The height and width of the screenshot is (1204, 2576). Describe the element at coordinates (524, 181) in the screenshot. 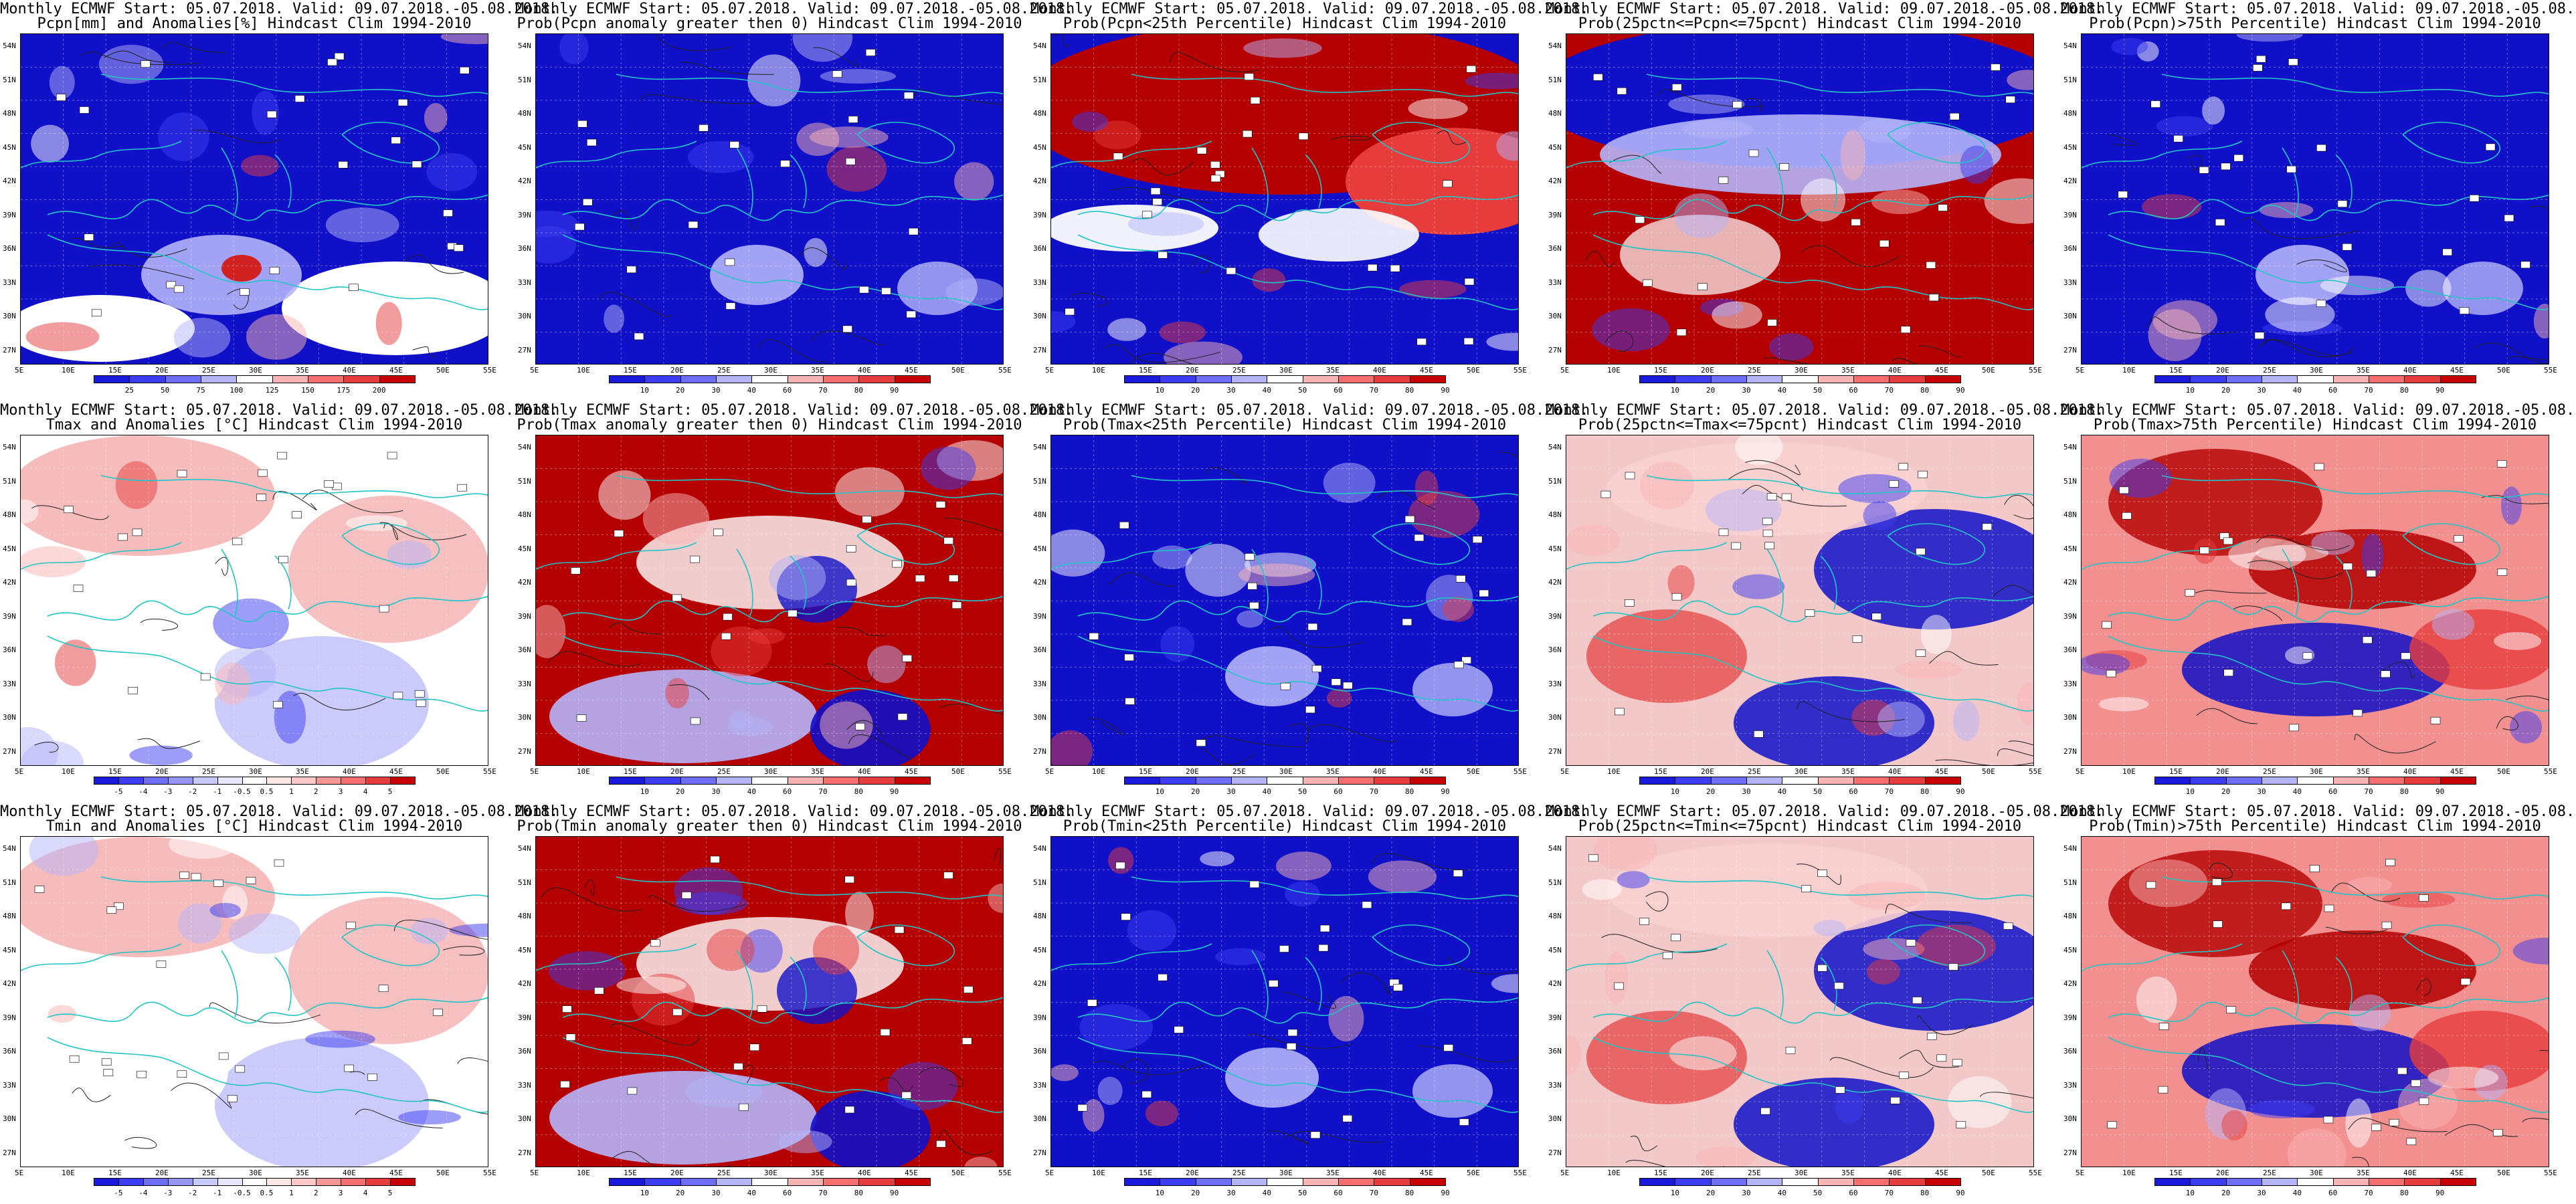

I see `lat-tick-label: 42N` at that location.